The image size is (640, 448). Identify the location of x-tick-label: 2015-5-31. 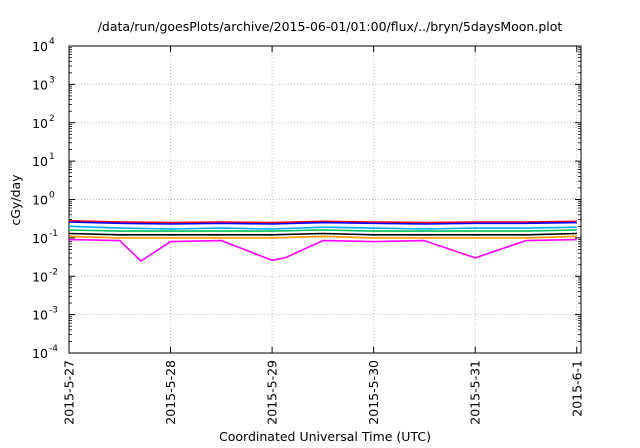
(475, 392).